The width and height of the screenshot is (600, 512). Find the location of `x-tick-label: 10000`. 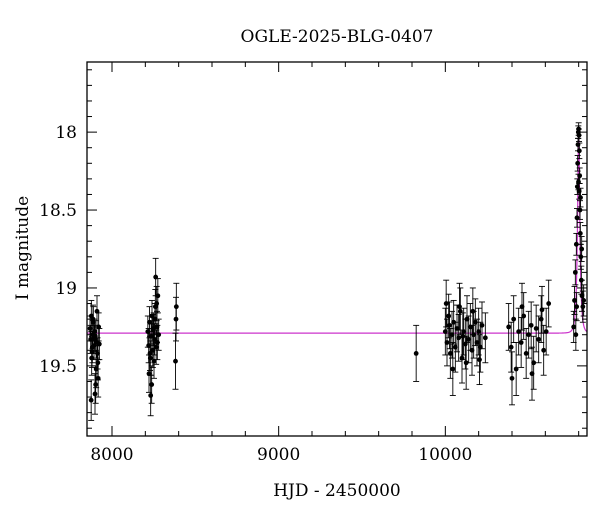

x-tick-label: 10000 is located at coordinates (445, 455).